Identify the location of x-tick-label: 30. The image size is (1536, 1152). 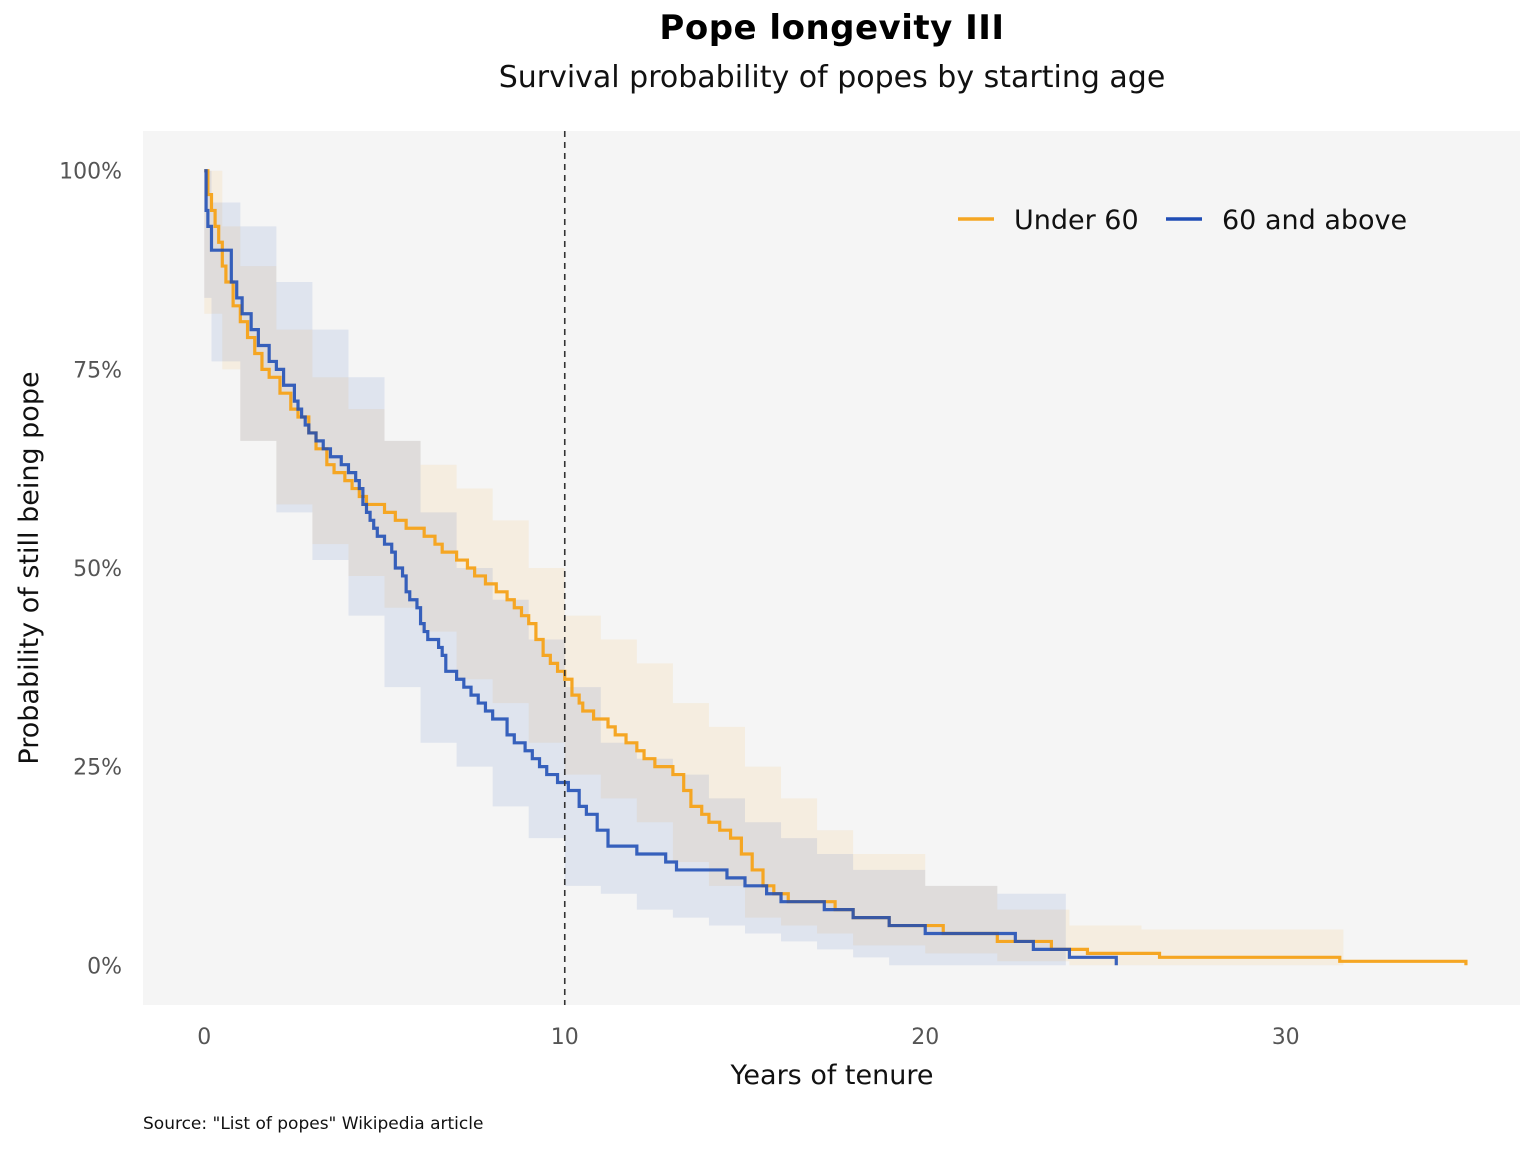
(1286, 1037).